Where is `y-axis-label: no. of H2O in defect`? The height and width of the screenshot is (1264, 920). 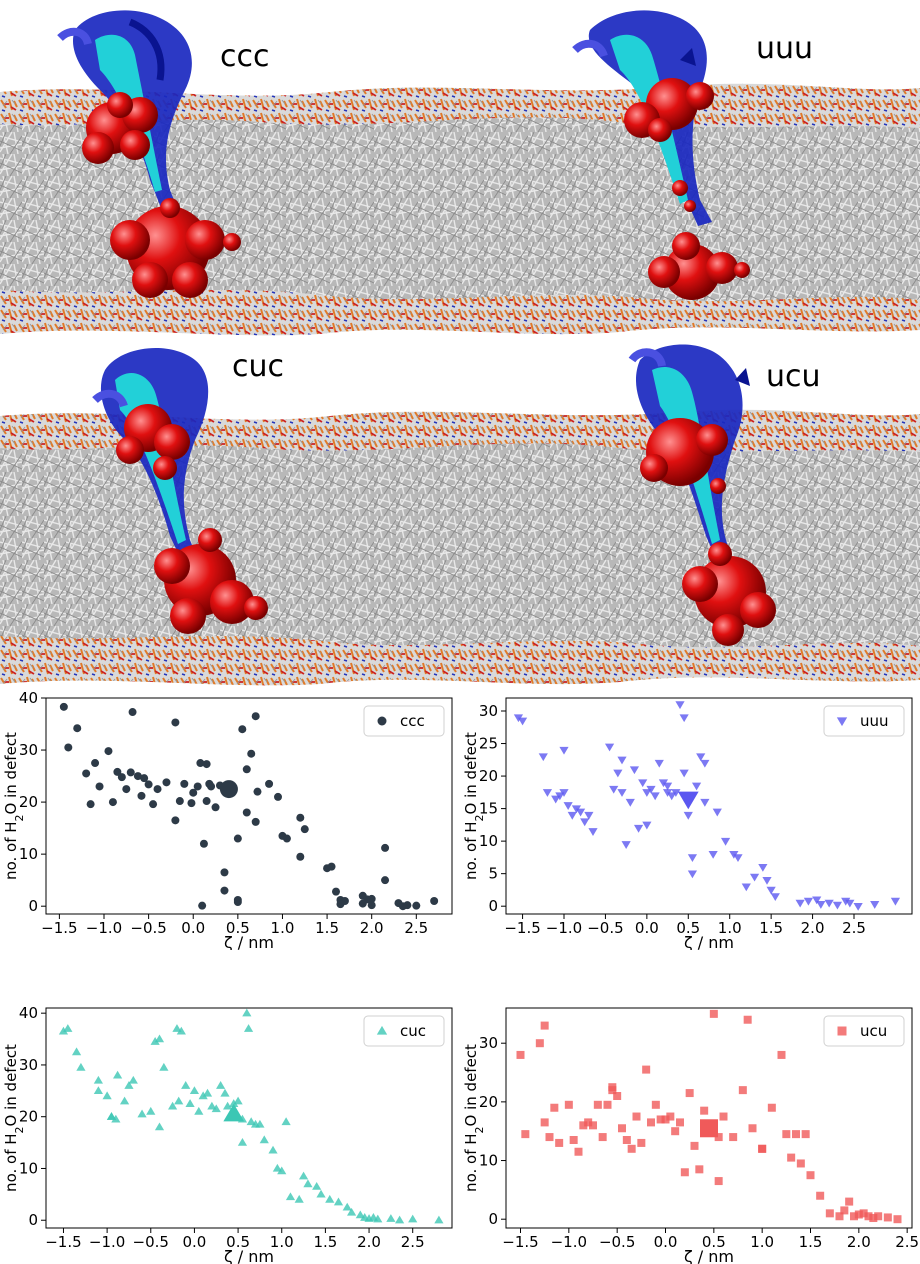 y-axis-label: no. of H2O in defect is located at coordinates (14, 806).